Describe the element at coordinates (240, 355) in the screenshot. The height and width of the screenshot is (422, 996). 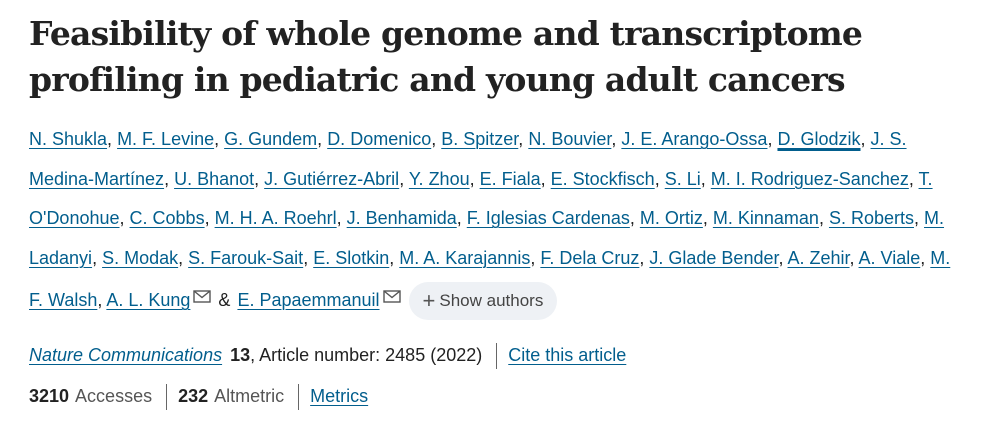
I see `volume-number: 13` at that location.